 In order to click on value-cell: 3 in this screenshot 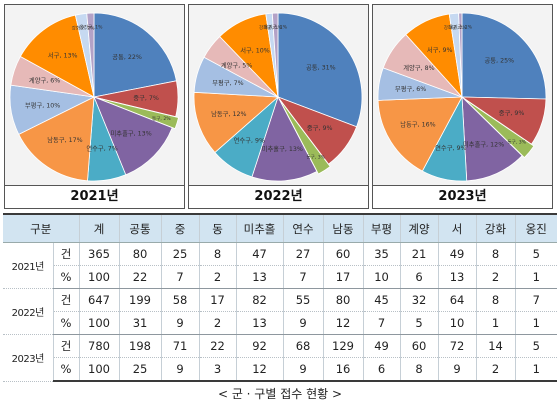, I will do `click(217, 369)`.